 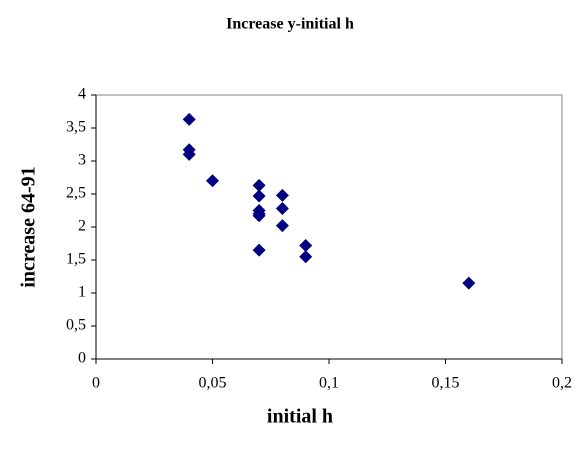 What do you see at coordinates (76, 193) in the screenshot?
I see `y-tick-label: 2,5` at bounding box center [76, 193].